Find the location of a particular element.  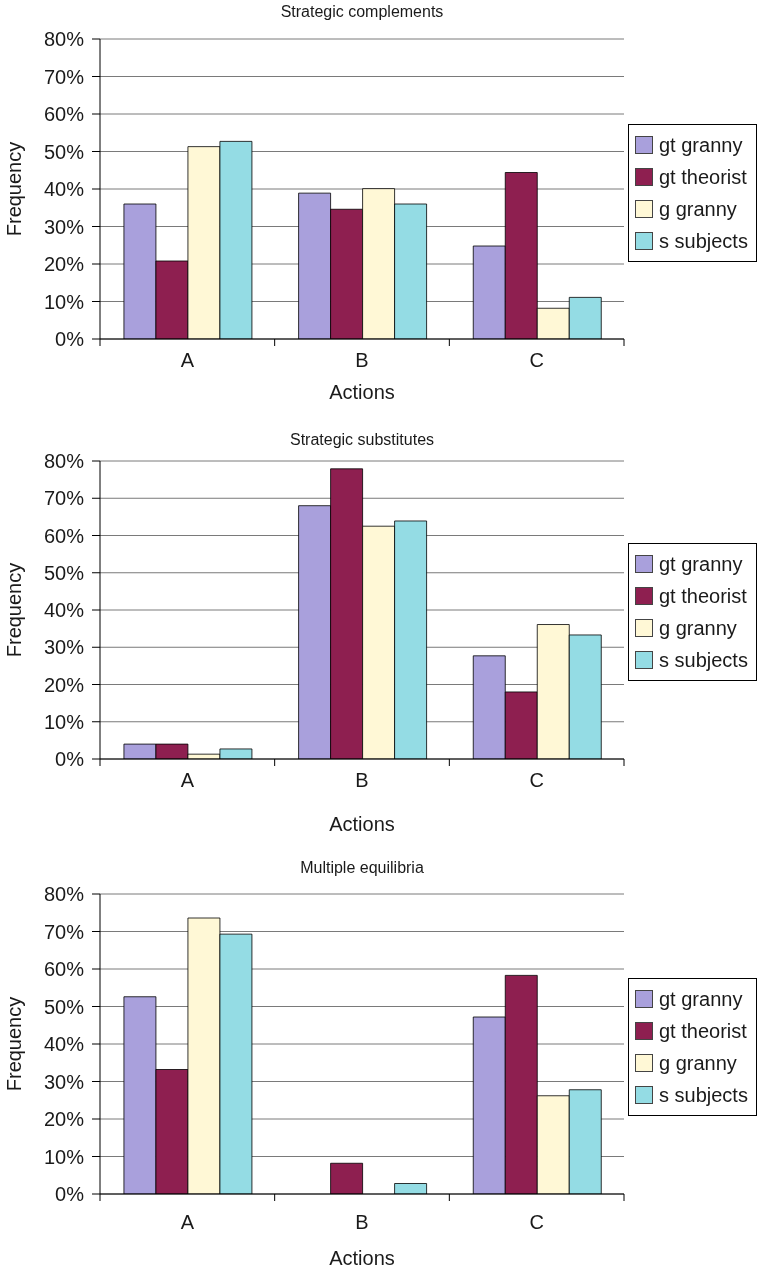

chart-title: Multiple equilibria is located at coordinates (362, 868).